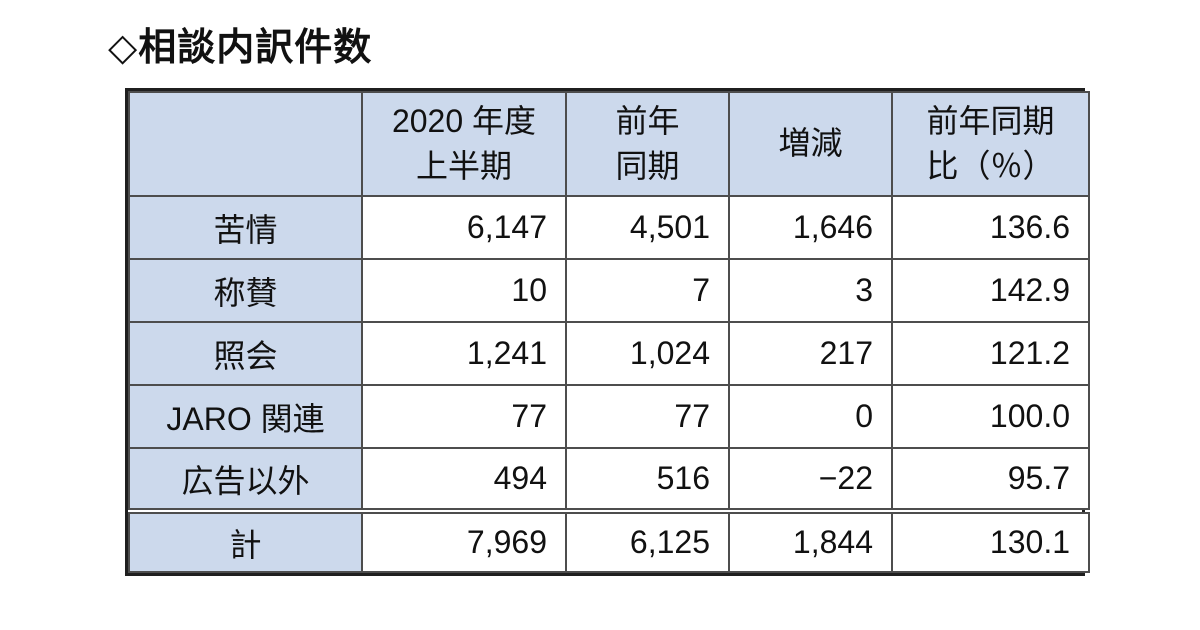 This screenshot has width=1200, height=630. I want to click on row-label-cell: JARO 関連, so click(245, 416).